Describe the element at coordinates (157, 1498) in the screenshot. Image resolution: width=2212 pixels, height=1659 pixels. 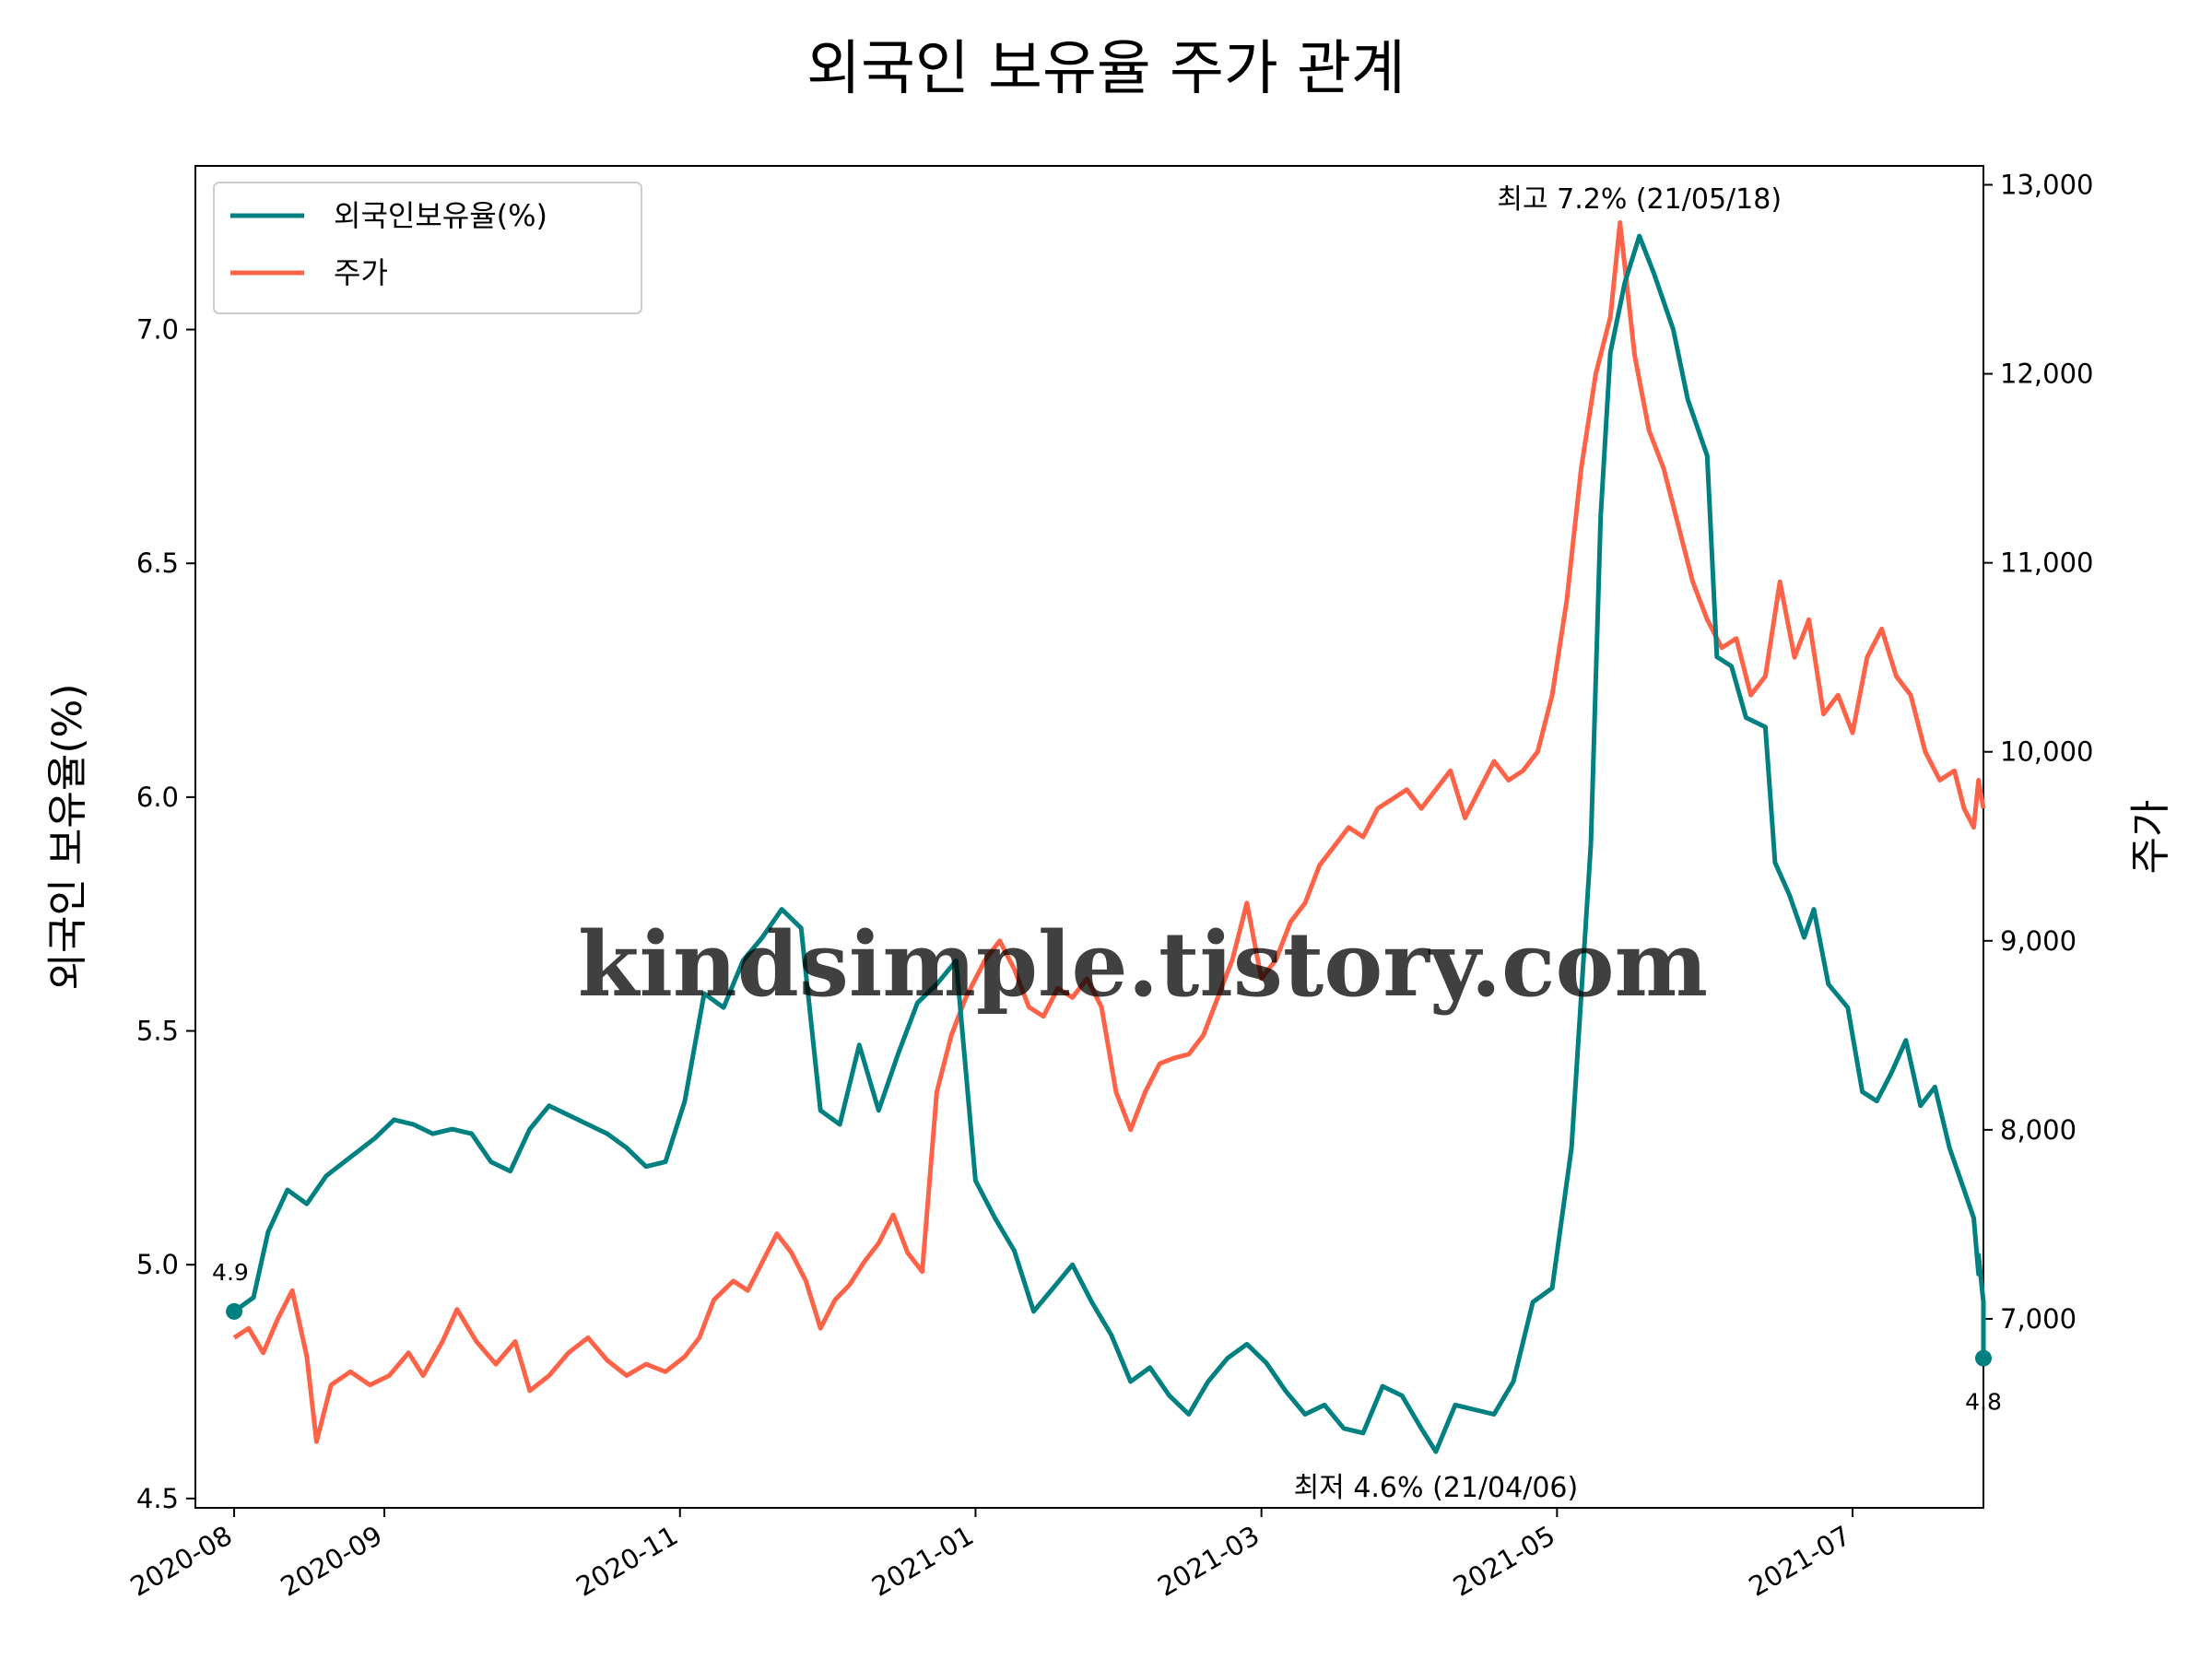
I see `y-left-tick-label: 4.5` at that location.